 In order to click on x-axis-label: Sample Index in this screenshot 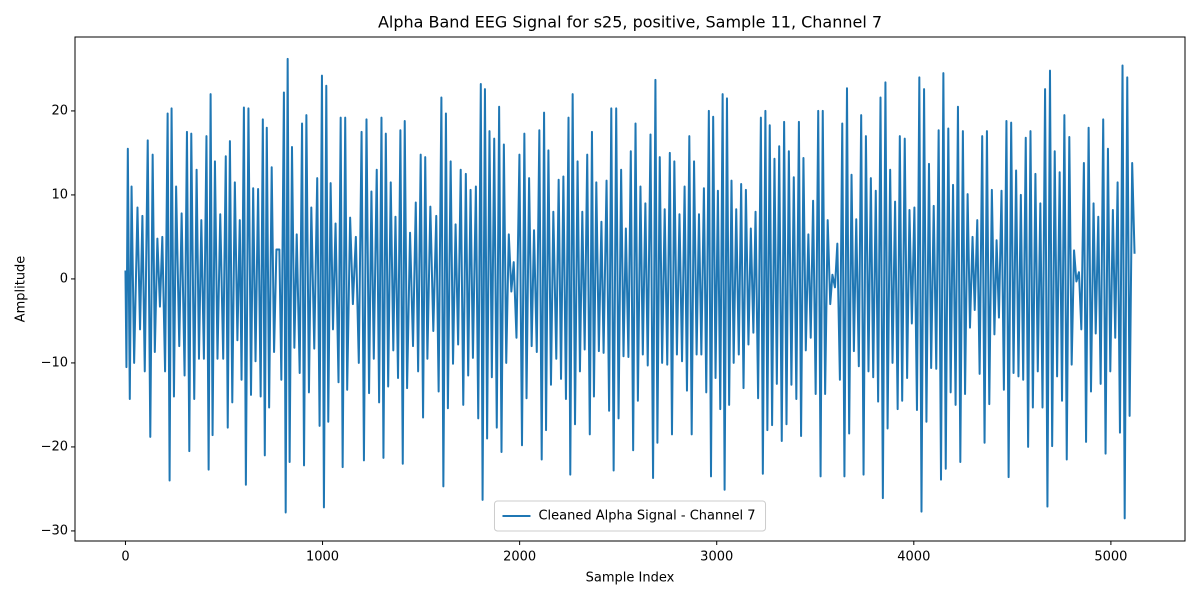, I will do `click(630, 578)`.